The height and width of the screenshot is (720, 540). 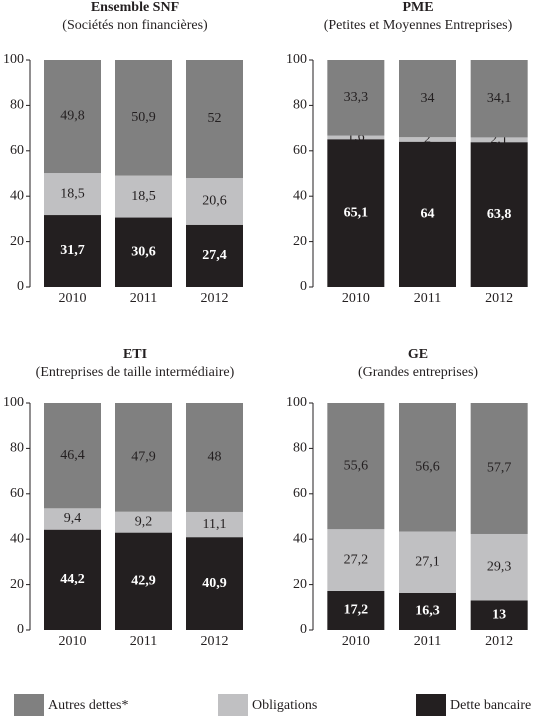 I want to click on legend-label: Autres dettes*, so click(x=88, y=705).